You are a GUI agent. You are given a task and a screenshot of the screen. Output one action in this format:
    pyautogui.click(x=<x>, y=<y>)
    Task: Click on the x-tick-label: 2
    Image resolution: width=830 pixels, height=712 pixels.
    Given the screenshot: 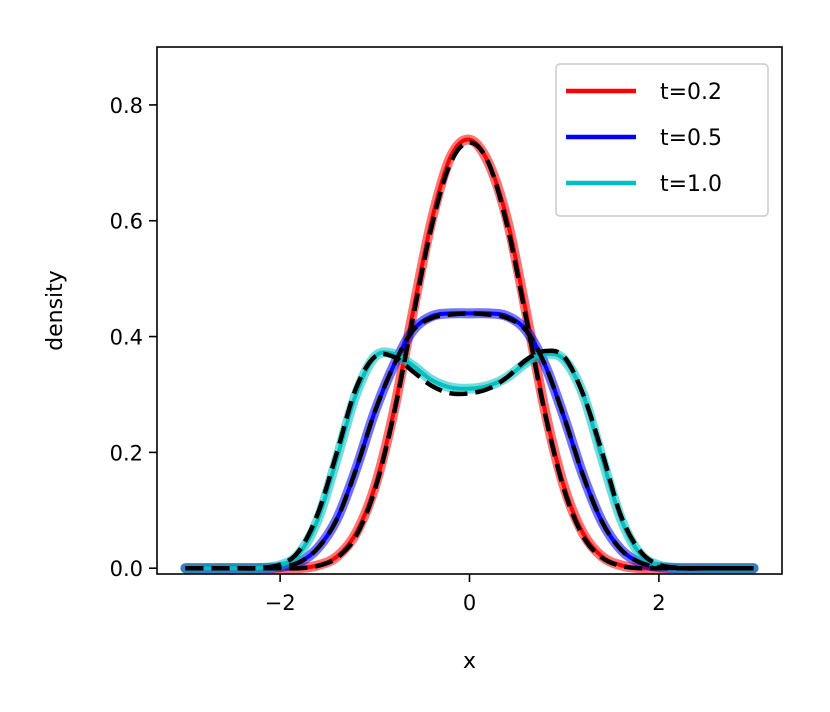 What is the action you would take?
    pyautogui.click(x=658, y=603)
    